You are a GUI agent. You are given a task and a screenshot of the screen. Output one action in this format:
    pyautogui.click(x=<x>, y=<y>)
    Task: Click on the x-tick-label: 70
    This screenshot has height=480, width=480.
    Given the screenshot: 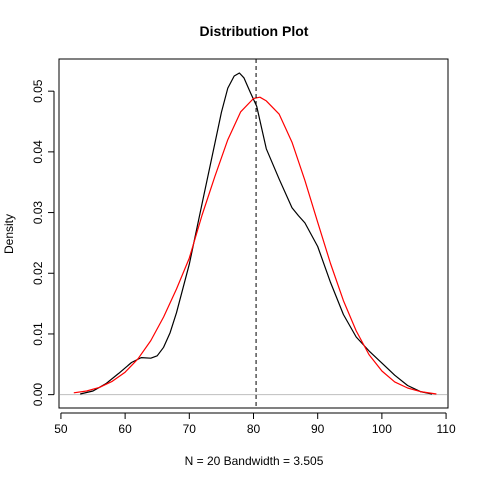 What is the action you would take?
    pyautogui.click(x=190, y=429)
    